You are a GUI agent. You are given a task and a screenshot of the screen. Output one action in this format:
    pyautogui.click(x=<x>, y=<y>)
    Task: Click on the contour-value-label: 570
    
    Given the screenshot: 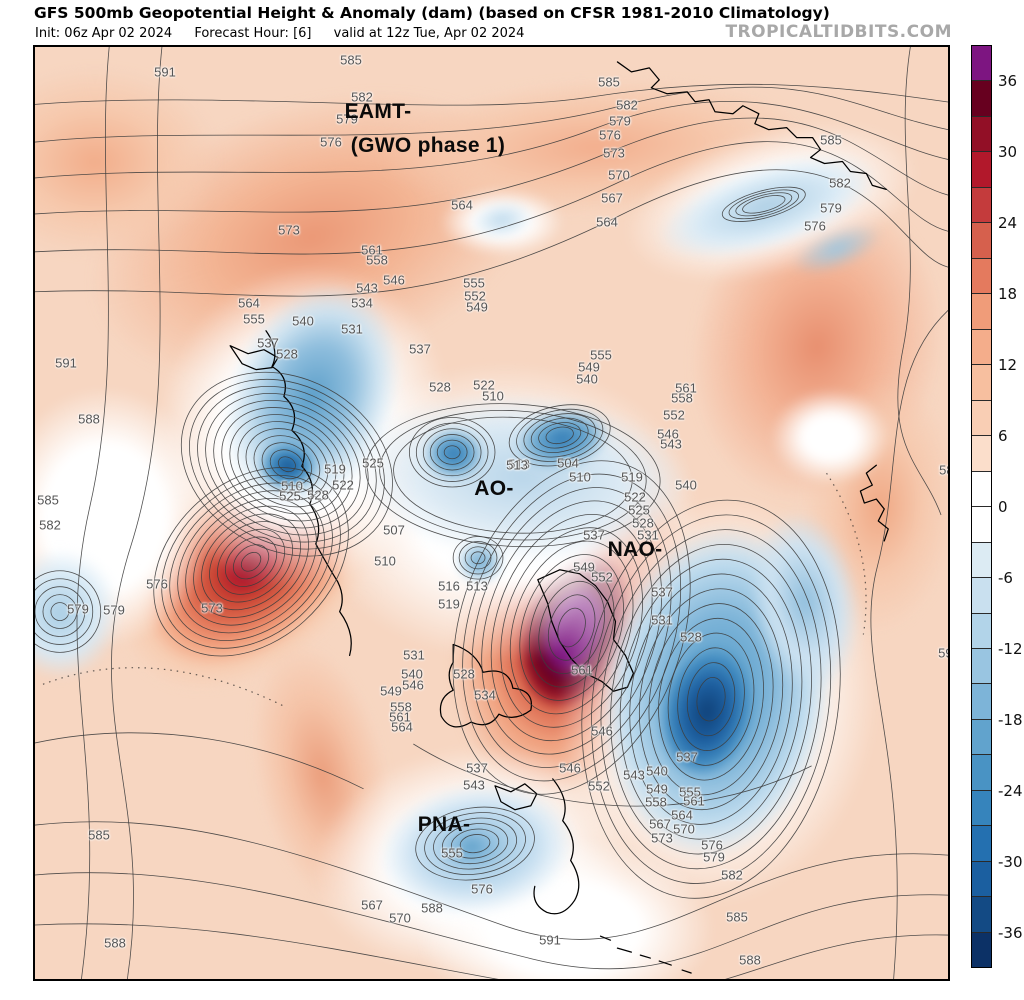 What is the action you would take?
    pyautogui.click(x=400, y=918)
    